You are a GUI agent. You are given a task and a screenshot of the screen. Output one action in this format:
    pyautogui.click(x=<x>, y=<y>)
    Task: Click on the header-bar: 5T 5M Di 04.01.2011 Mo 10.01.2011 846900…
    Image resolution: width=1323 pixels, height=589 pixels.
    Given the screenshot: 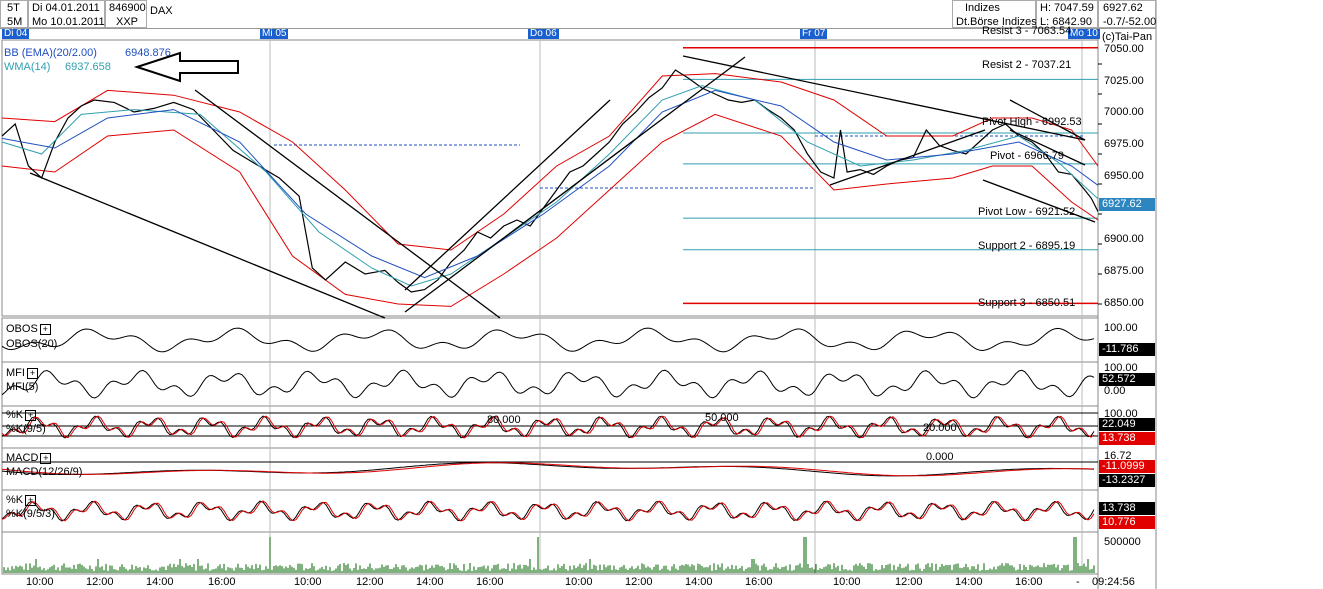 What is the action you would take?
    pyautogui.click(x=578, y=14)
    